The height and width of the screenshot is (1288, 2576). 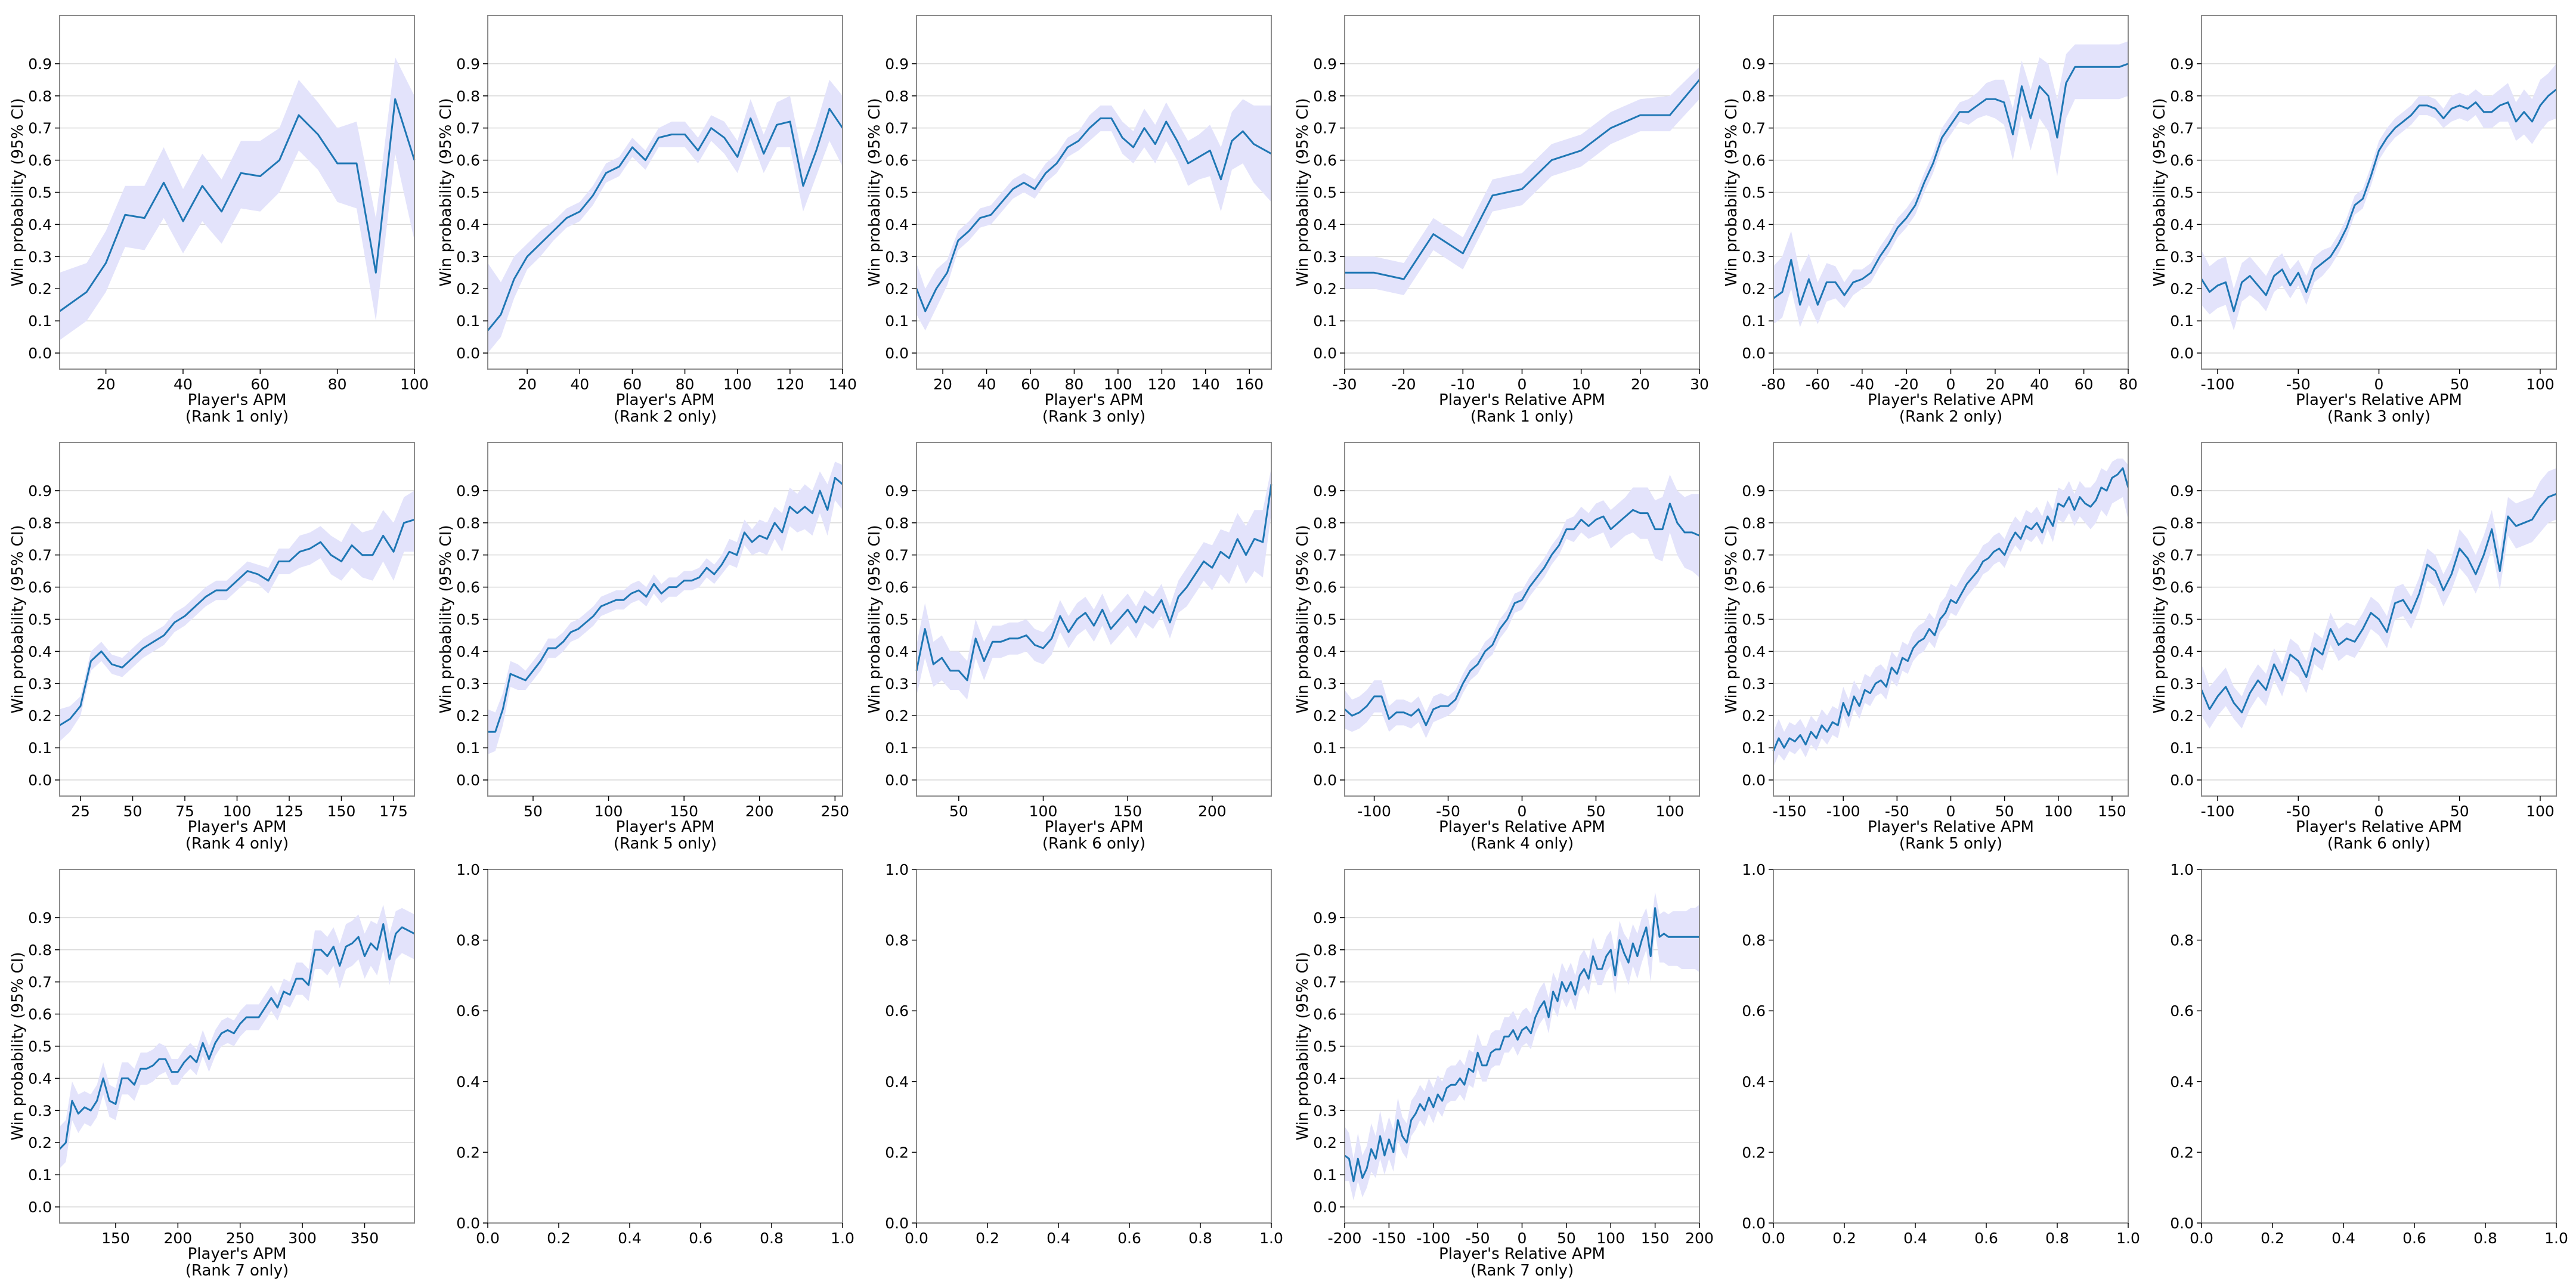 What do you see at coordinates (1986, 1238) in the screenshot?
I see `x-tick-label: 0.6` at bounding box center [1986, 1238].